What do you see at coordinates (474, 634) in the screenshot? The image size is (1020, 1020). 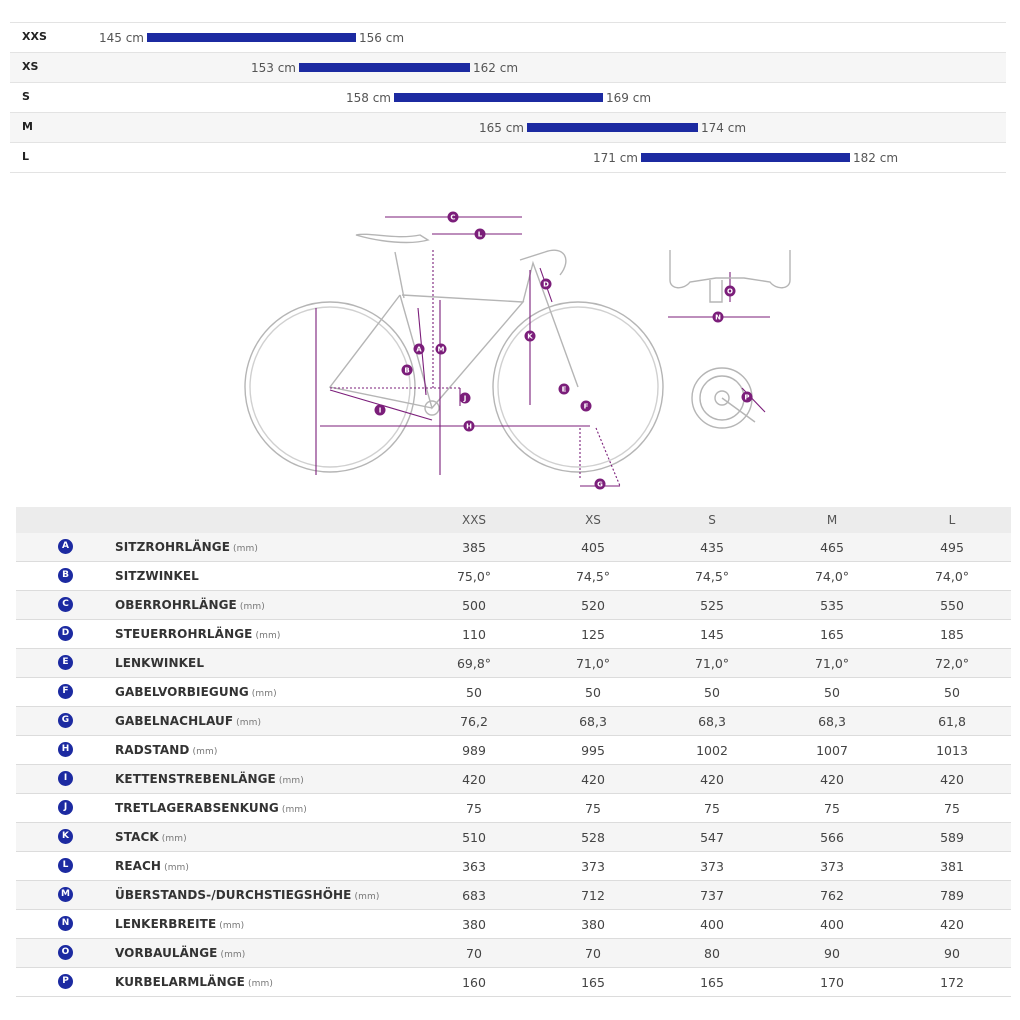 I see `table-cell: 110` at bounding box center [474, 634].